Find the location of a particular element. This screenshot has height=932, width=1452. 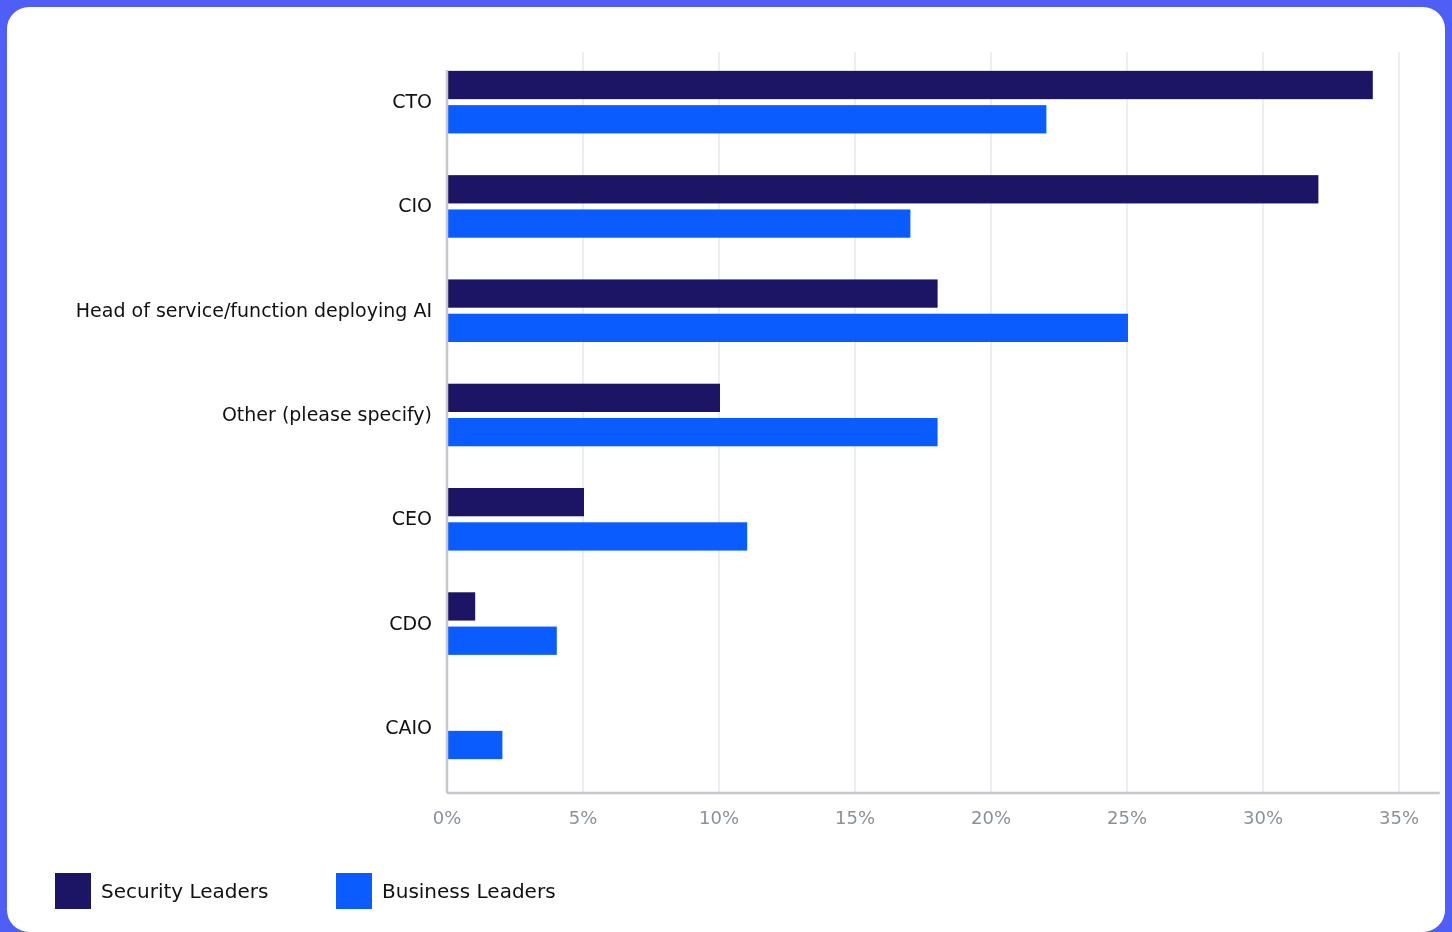

y-tick-label: CEO is located at coordinates (411, 518).